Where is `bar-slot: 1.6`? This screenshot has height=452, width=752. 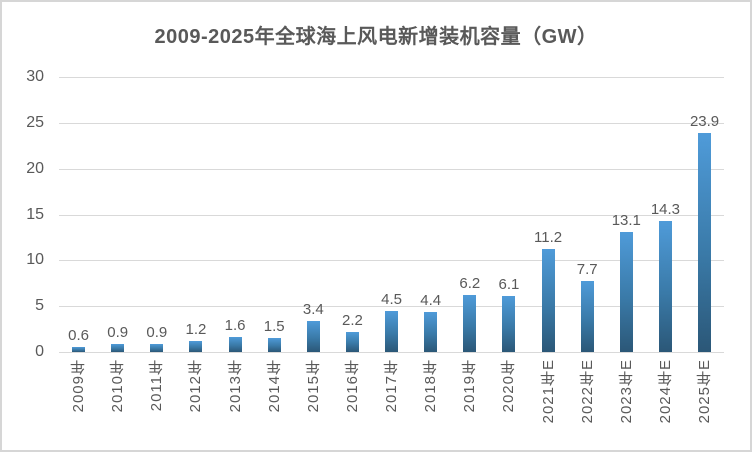 bar-slot: 1.6 is located at coordinates (235, 214).